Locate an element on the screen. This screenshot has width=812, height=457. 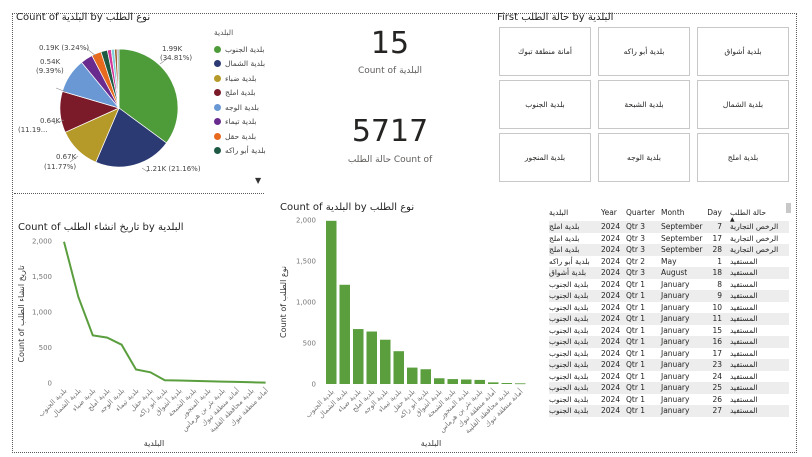
leader-line is located at coordinates (61, 90).